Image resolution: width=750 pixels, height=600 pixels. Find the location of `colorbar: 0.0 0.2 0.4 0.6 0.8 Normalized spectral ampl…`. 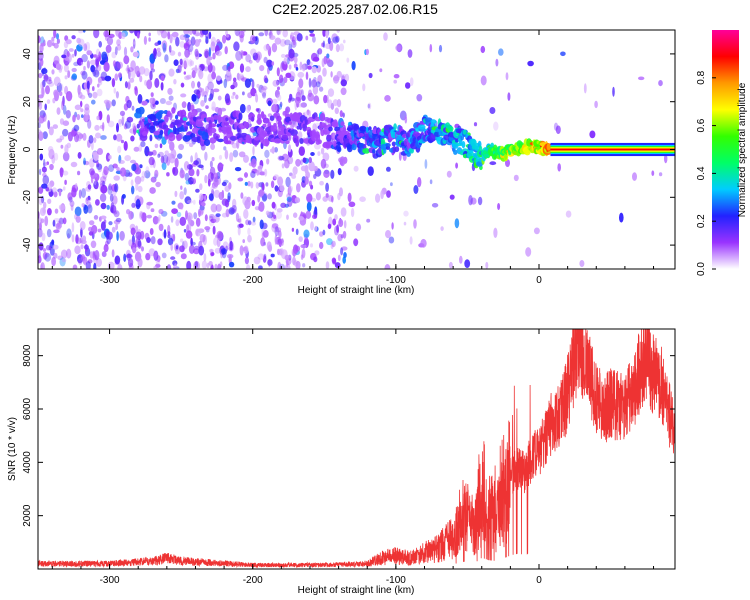

colorbar: 0.0 0.2 0.4 0.6 0.8 Normalized spectral ampl… is located at coordinates (722, 153).